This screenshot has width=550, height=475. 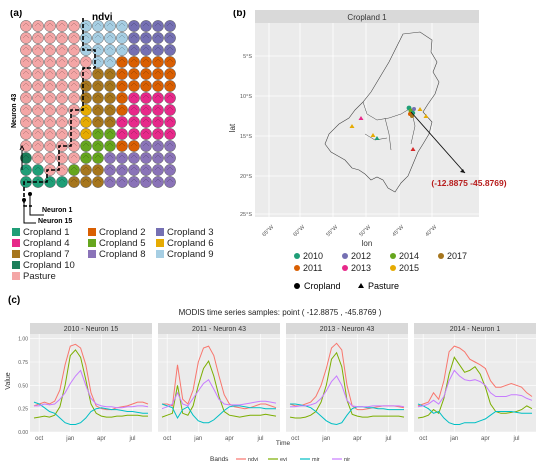 What do you see at coordinates (313, 256) in the screenshot?
I see `year-legend-label: 2010` at bounding box center [313, 256].